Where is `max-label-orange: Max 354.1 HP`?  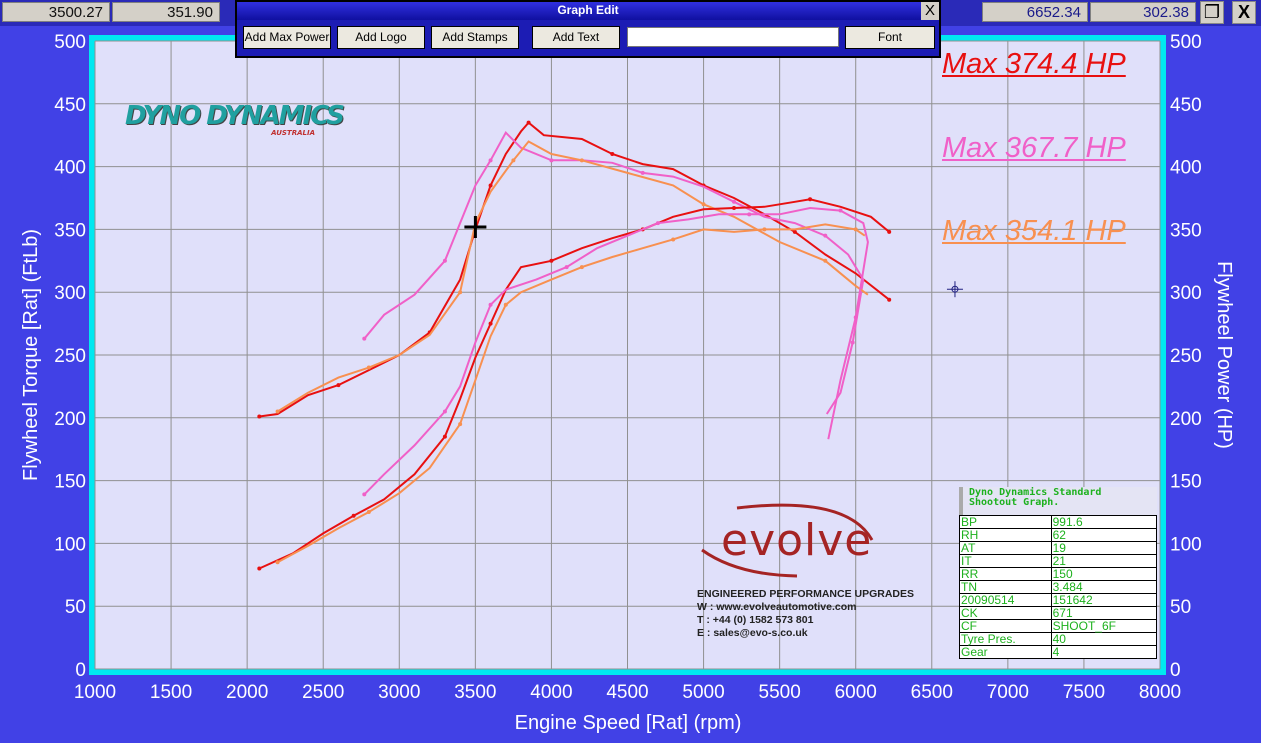
max-label-orange: Max 354.1 HP is located at coordinates (1034, 231).